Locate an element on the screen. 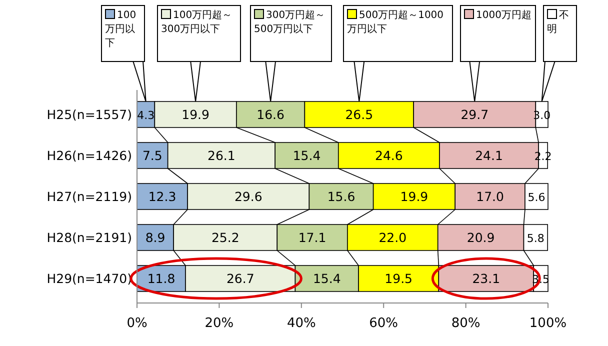  data-label: 26.1 is located at coordinates (222, 155).